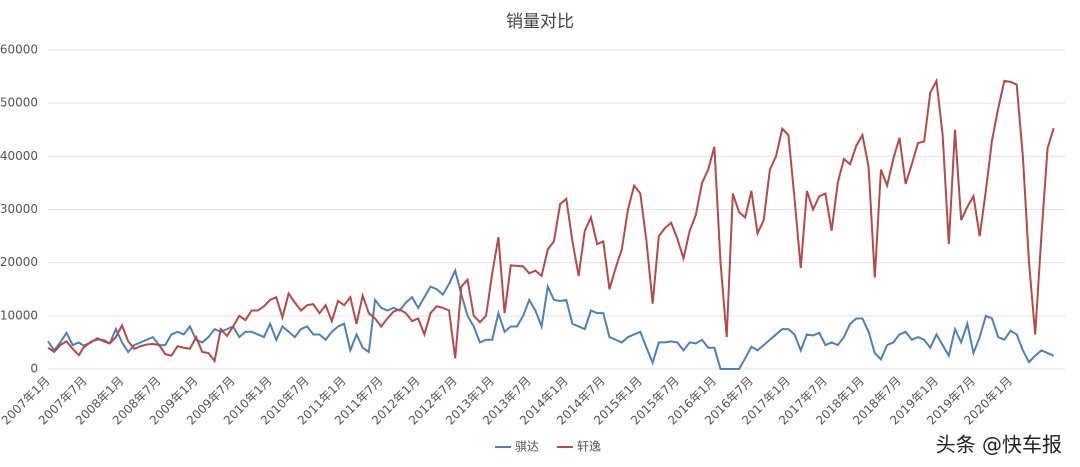  Describe the element at coordinates (527, 447) in the screenshot. I see `legend-label: 骐达` at that location.